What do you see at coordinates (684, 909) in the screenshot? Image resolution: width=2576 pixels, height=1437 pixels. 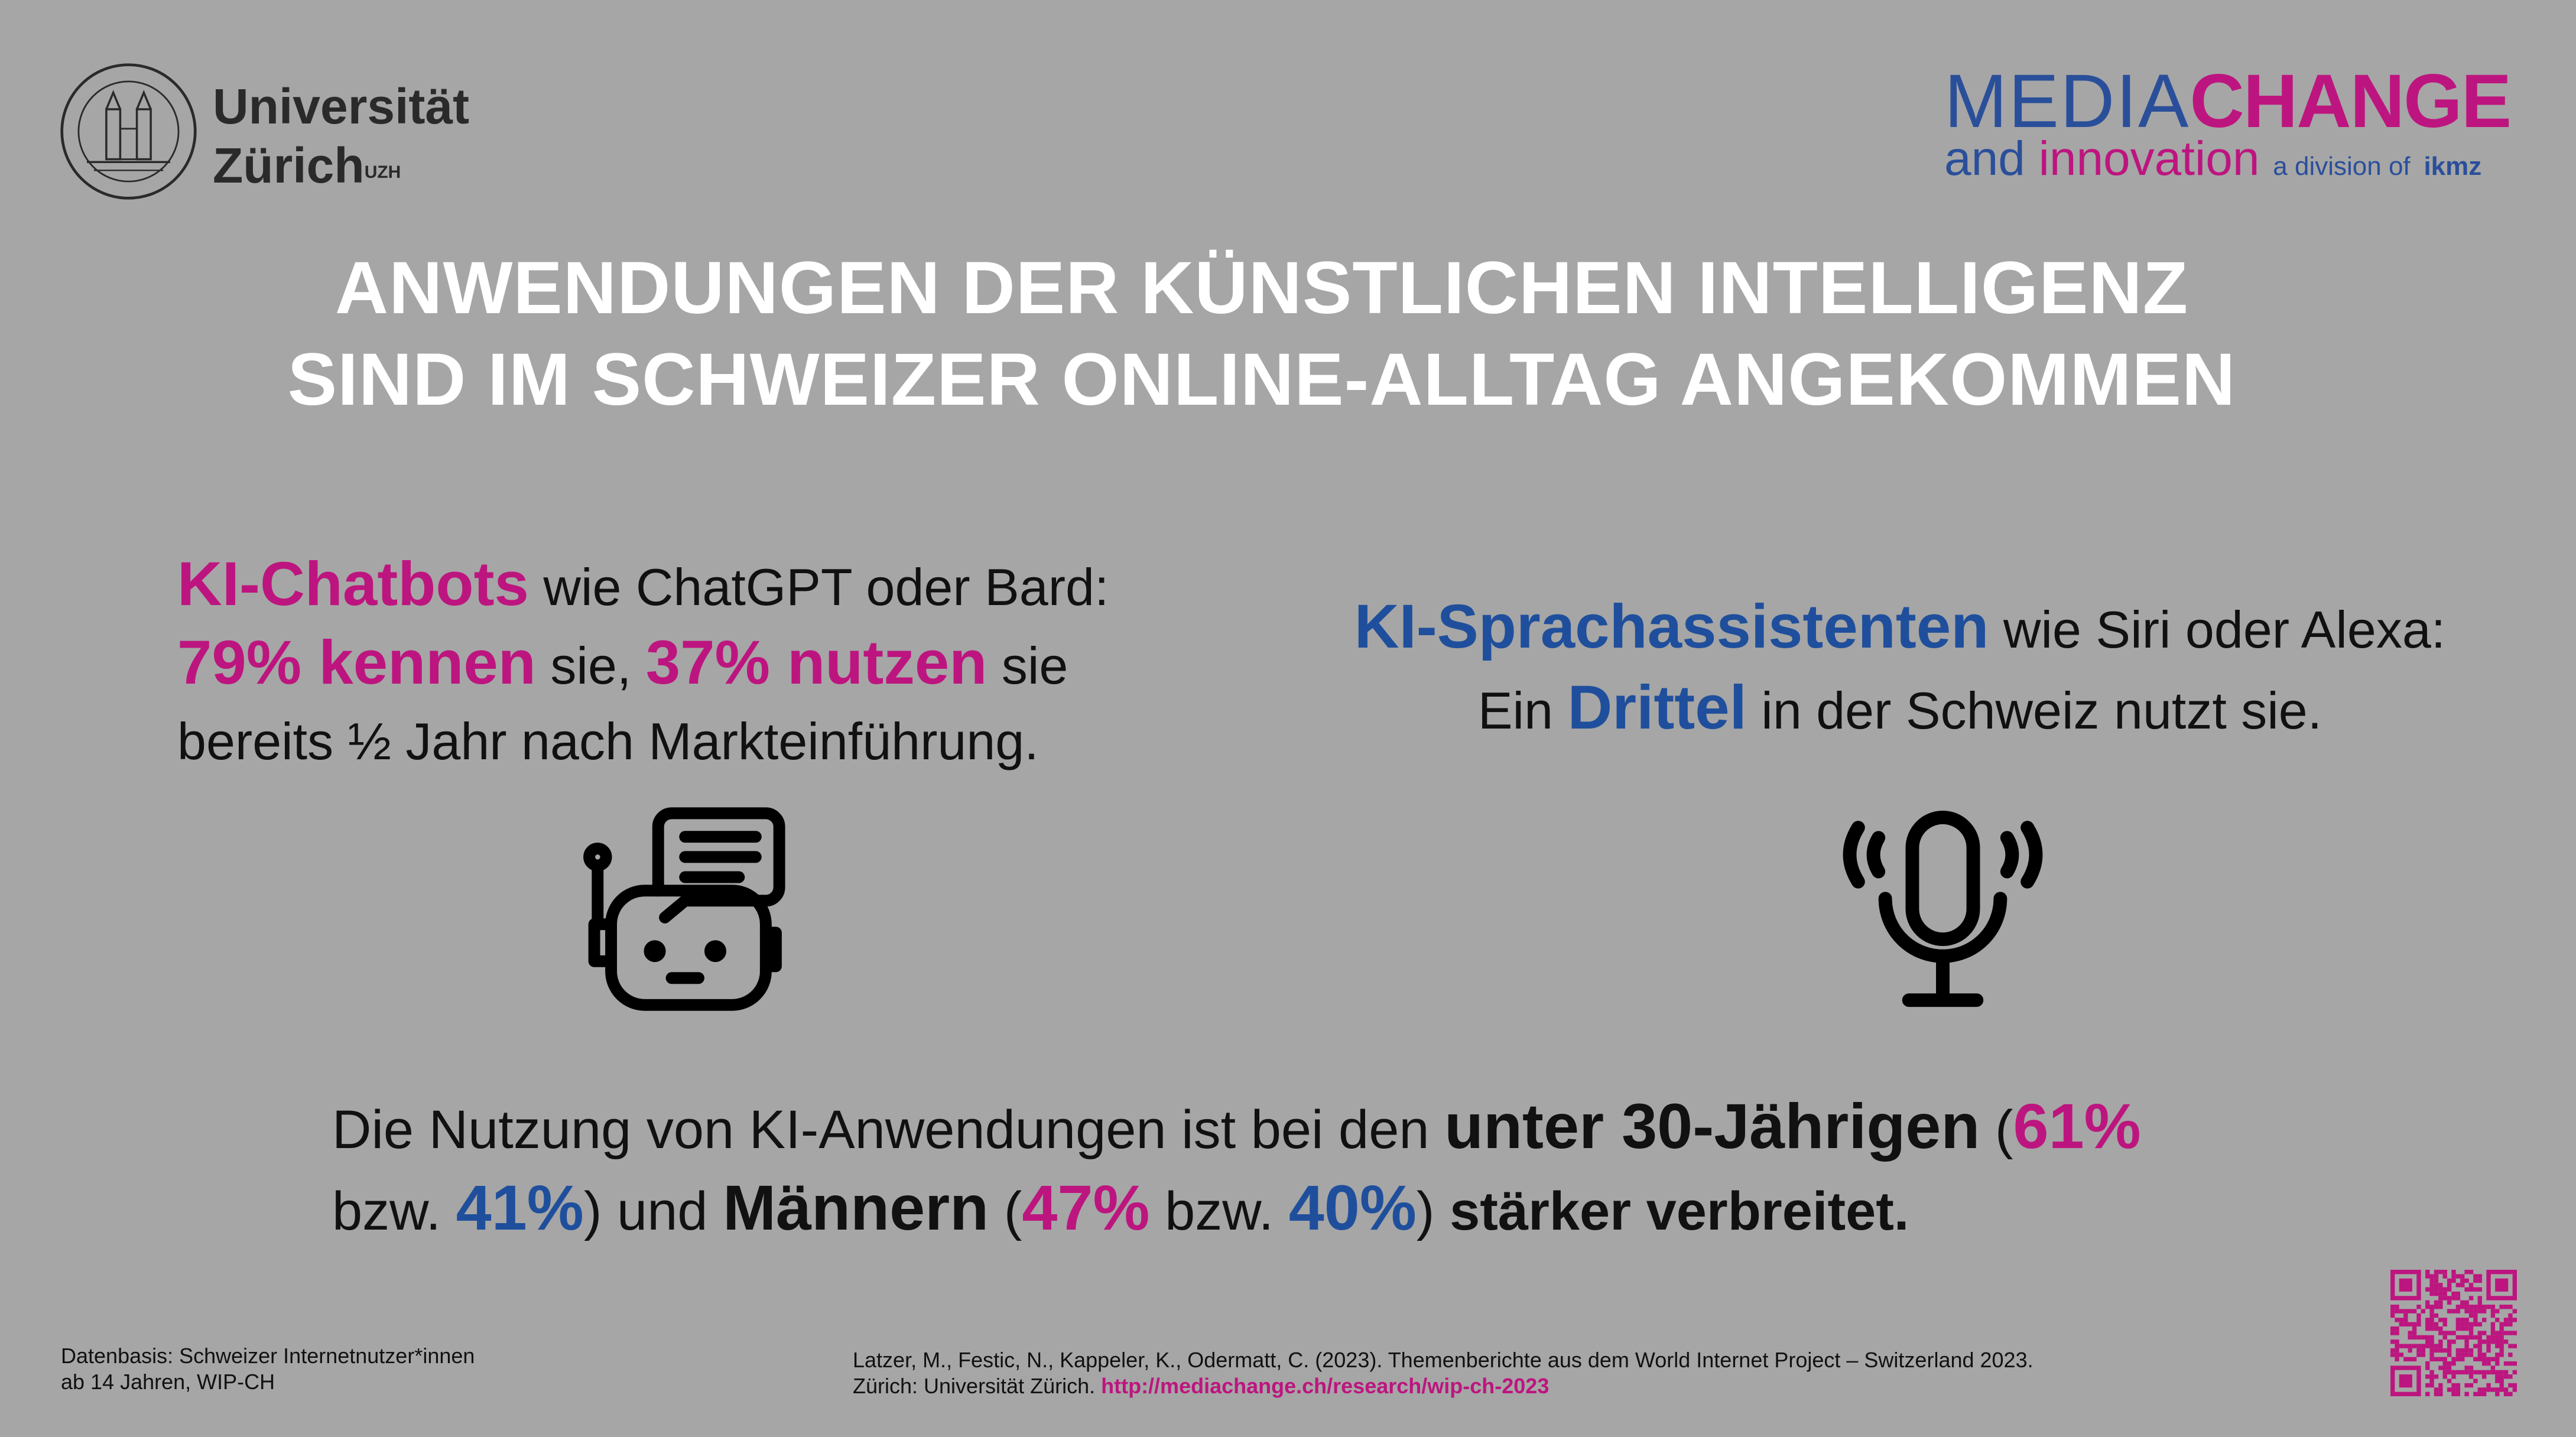 I see `chatbot-robot-icon` at bounding box center [684, 909].